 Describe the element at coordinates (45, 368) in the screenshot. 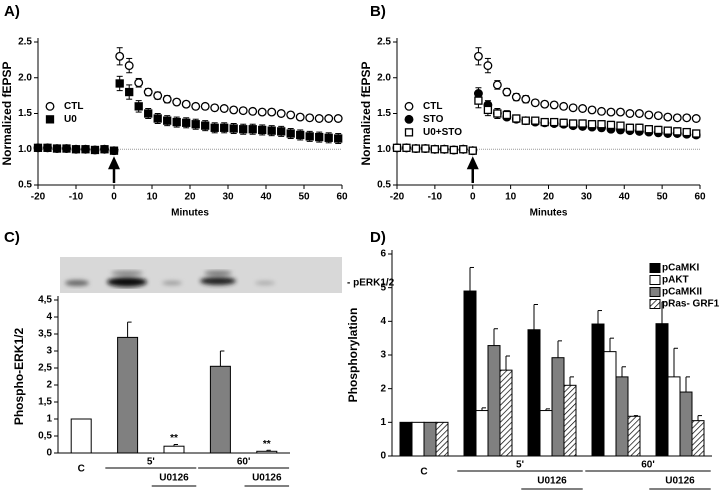

I see `y-tick-label: 2,5` at that location.